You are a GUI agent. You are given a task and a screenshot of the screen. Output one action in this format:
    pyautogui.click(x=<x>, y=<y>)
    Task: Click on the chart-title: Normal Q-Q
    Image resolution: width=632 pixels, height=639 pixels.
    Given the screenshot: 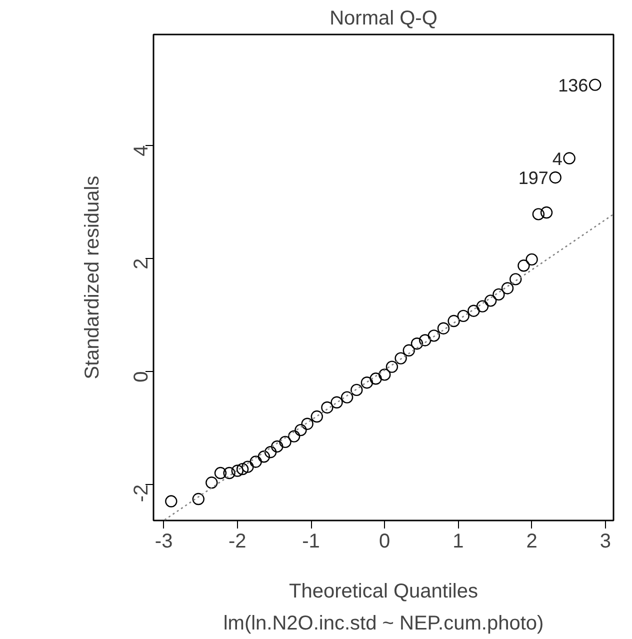 What is the action you would take?
    pyautogui.click(x=384, y=19)
    